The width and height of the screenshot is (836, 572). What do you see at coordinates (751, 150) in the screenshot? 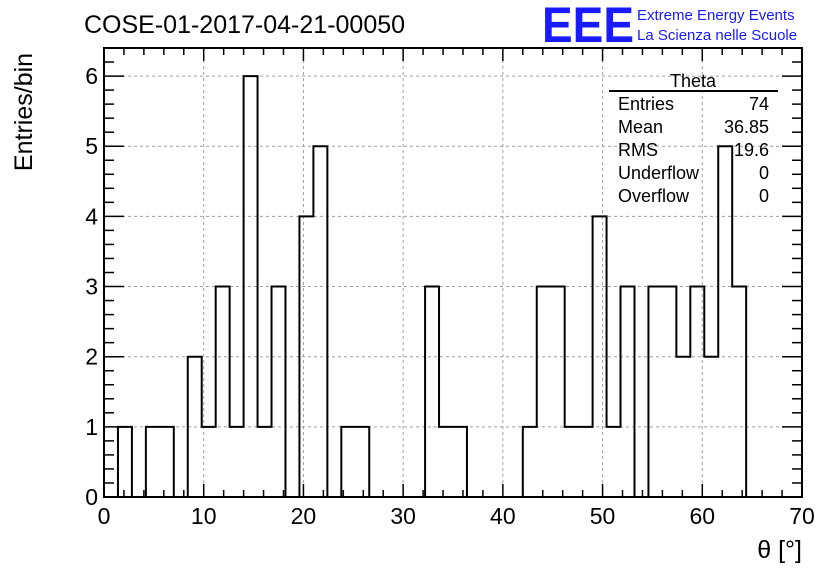
I see `stats-row-value: 19.6` at bounding box center [751, 150].